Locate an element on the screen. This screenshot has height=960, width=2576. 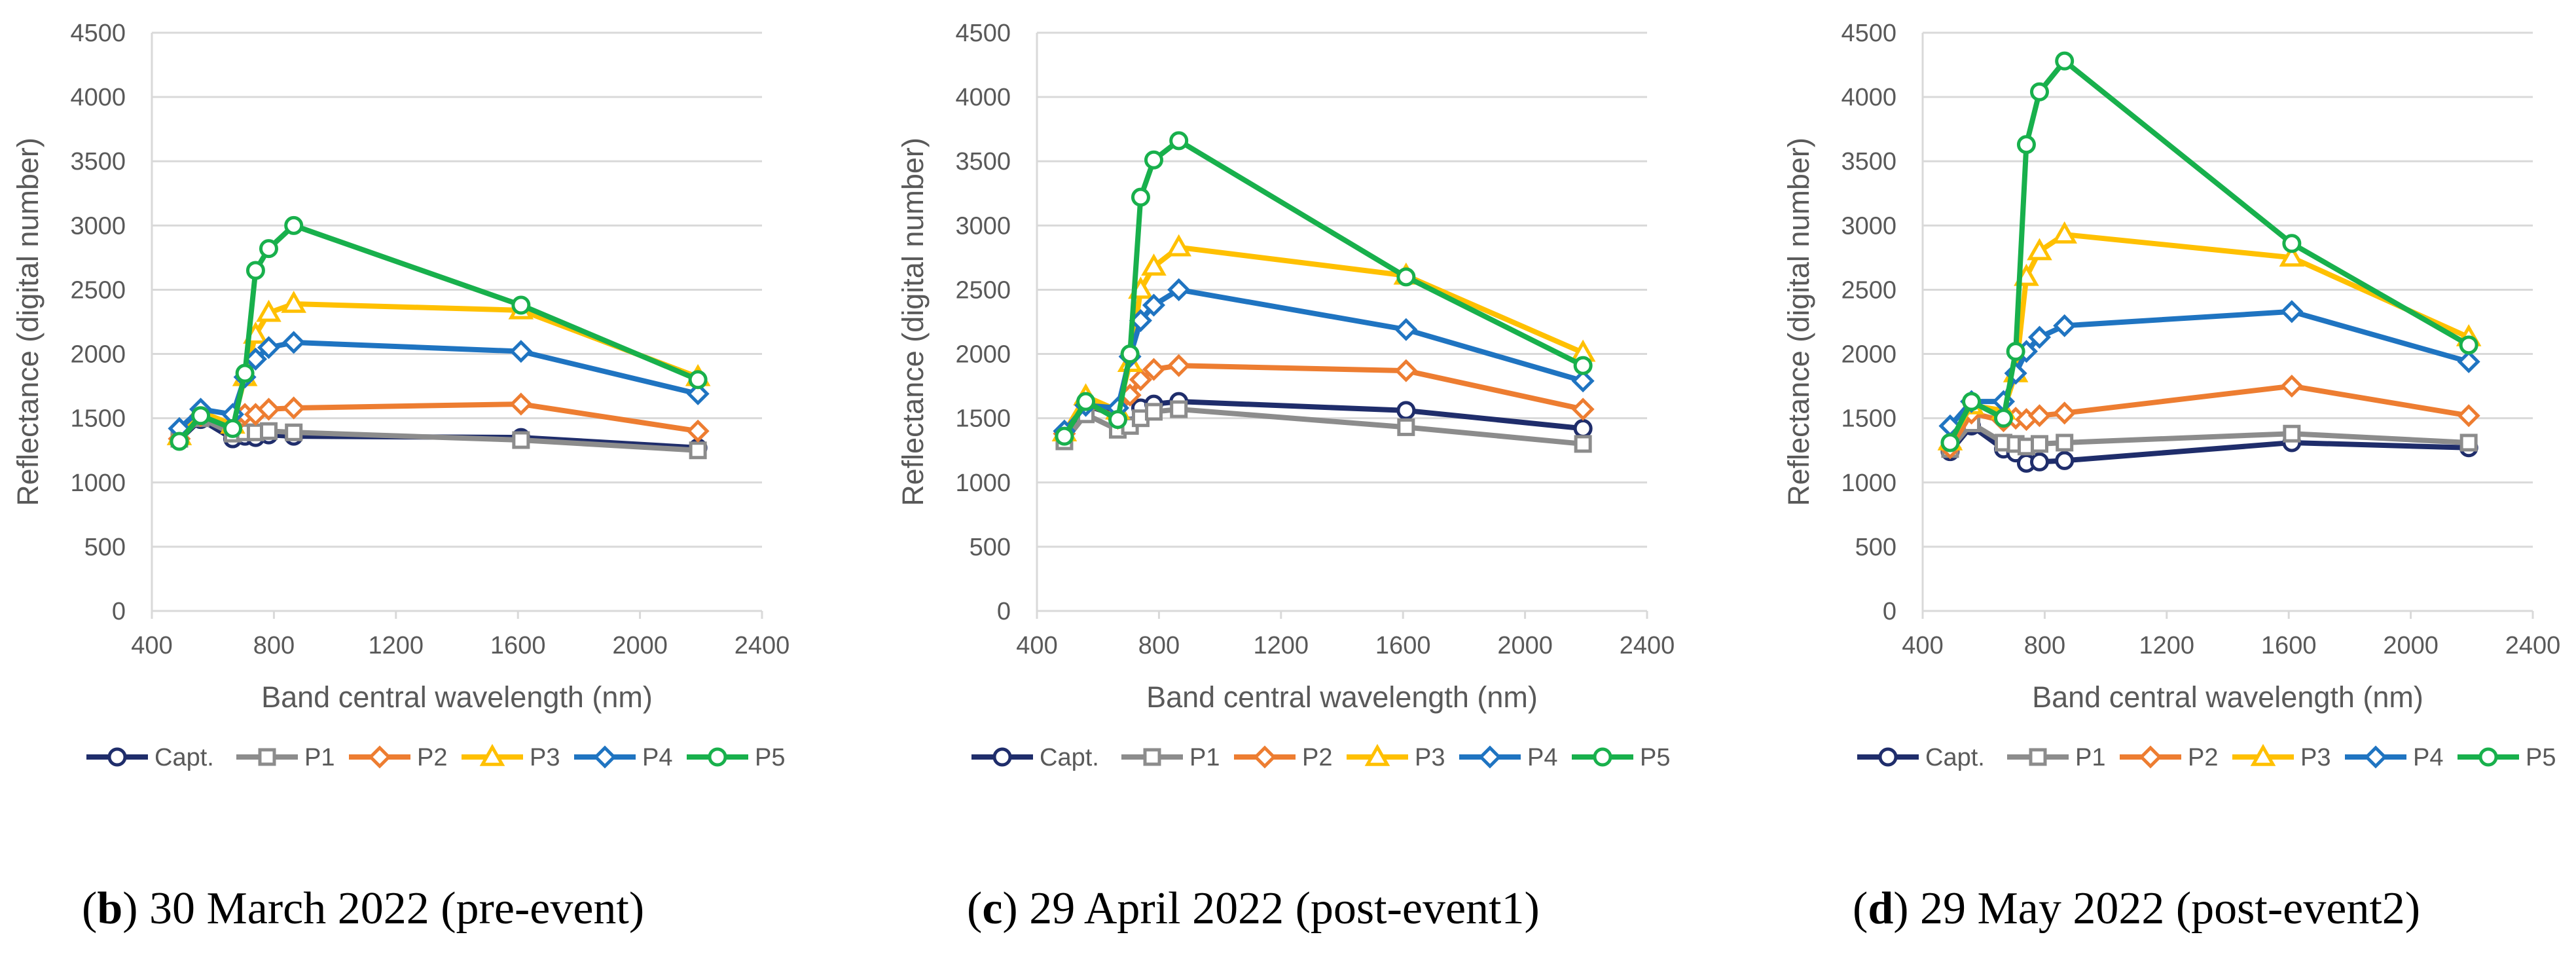
y-tick-label: 3500 is located at coordinates (983, 162).